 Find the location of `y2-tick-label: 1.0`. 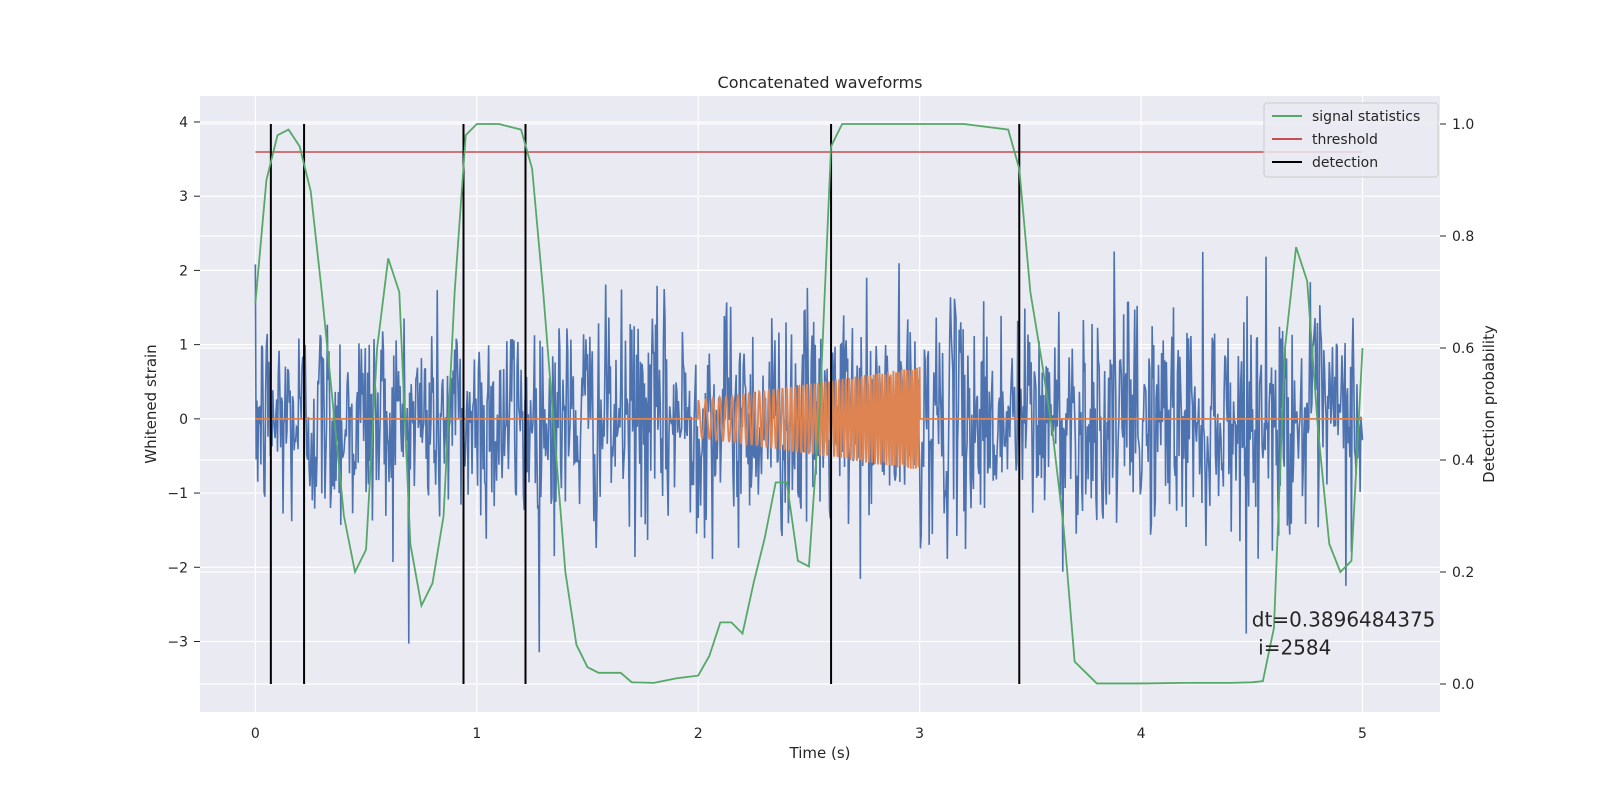

y2-tick-label: 1.0 is located at coordinates (1463, 125).